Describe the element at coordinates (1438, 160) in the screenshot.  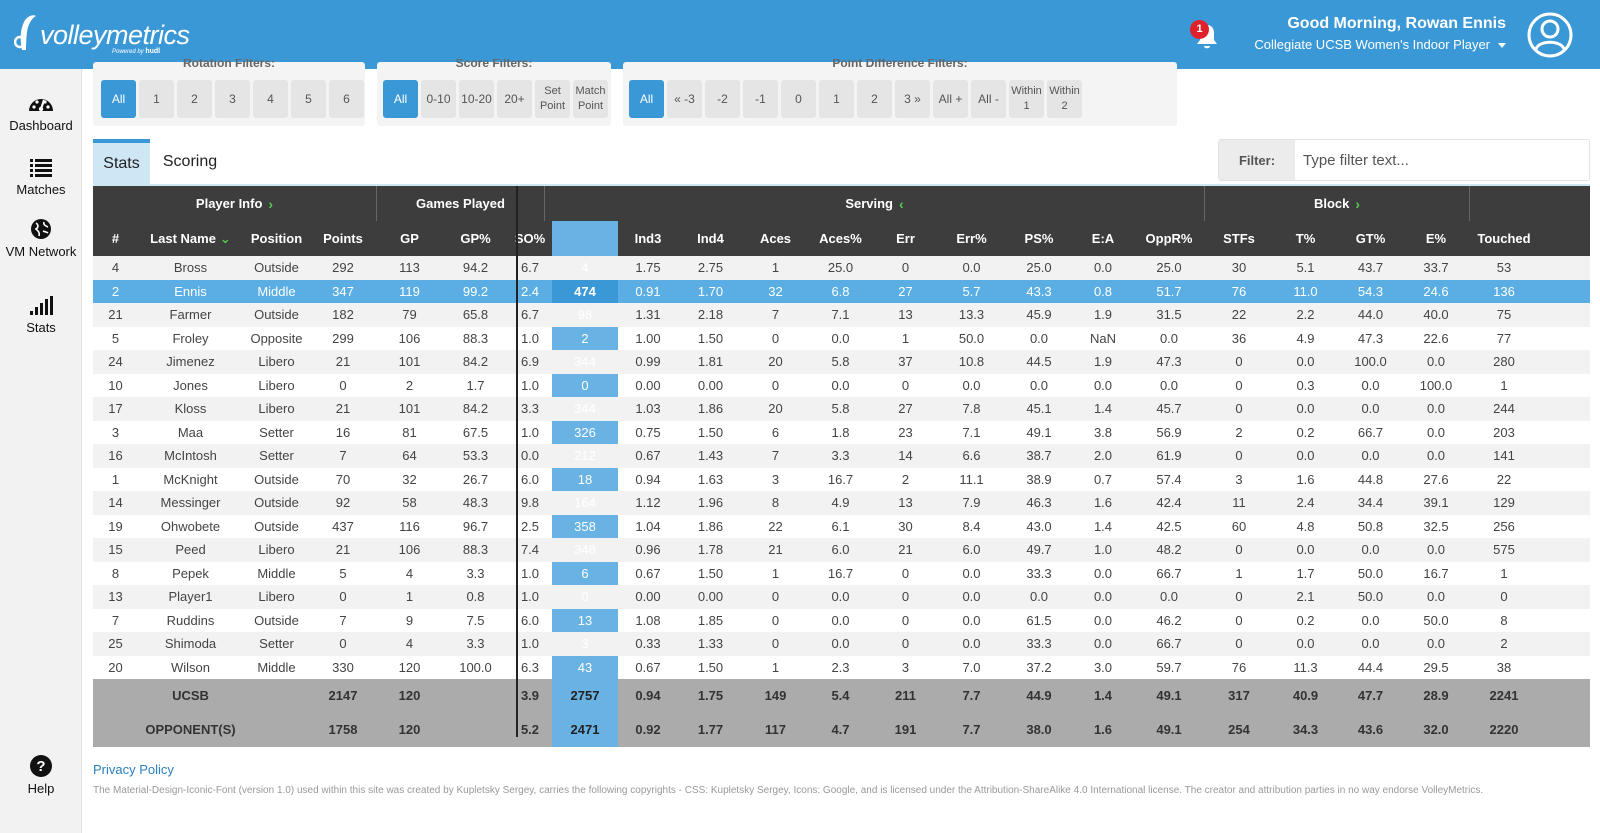
I see `filter-input` at that location.